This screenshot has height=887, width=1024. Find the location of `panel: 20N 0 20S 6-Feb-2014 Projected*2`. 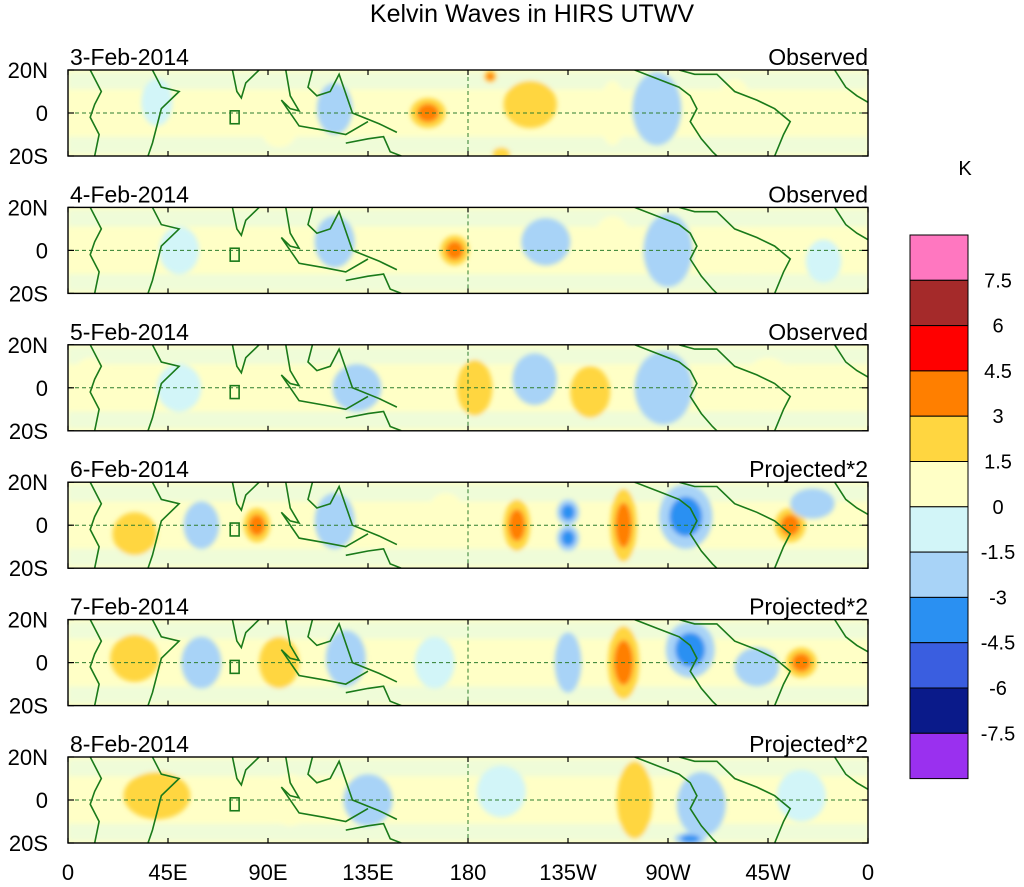

panel: 20N 0 20S 6-Feb-2014 Projected*2 is located at coordinates (438, 518).